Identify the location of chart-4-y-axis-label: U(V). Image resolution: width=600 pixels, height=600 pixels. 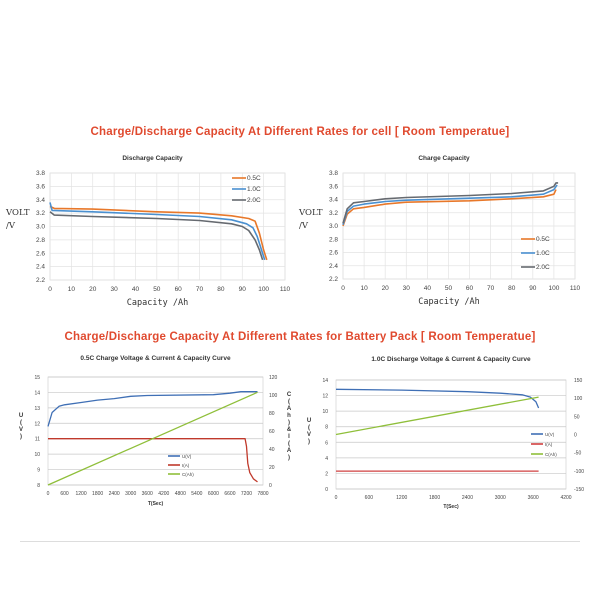
(309, 432).